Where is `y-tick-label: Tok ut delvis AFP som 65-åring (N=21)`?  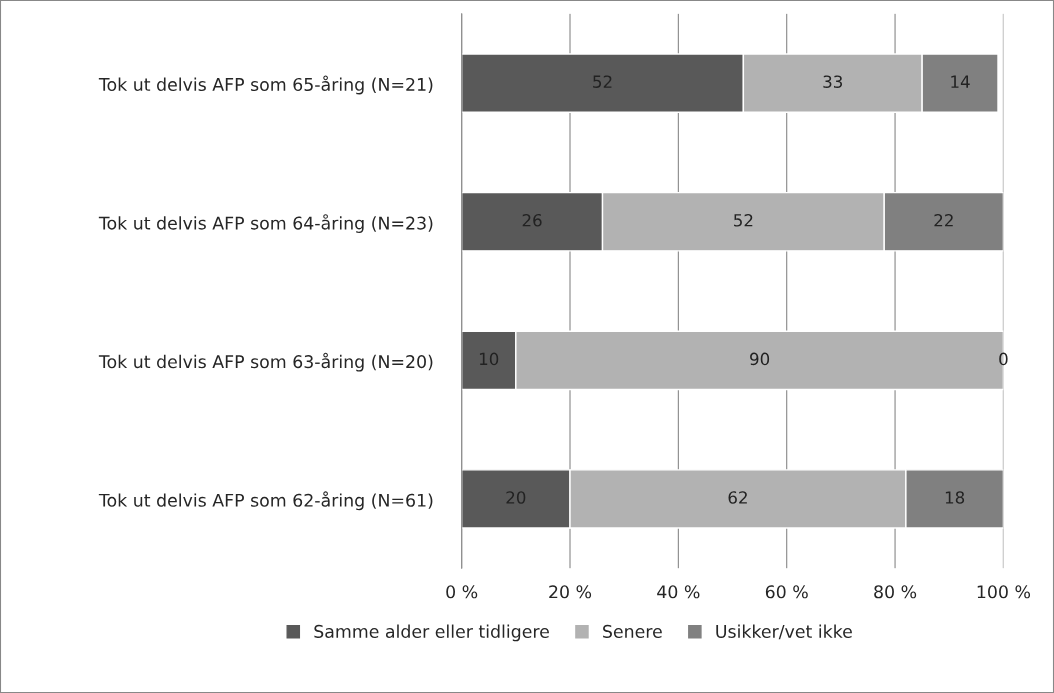 y-tick-label: Tok ut delvis AFP som 65-åring (N=21) is located at coordinates (265, 85).